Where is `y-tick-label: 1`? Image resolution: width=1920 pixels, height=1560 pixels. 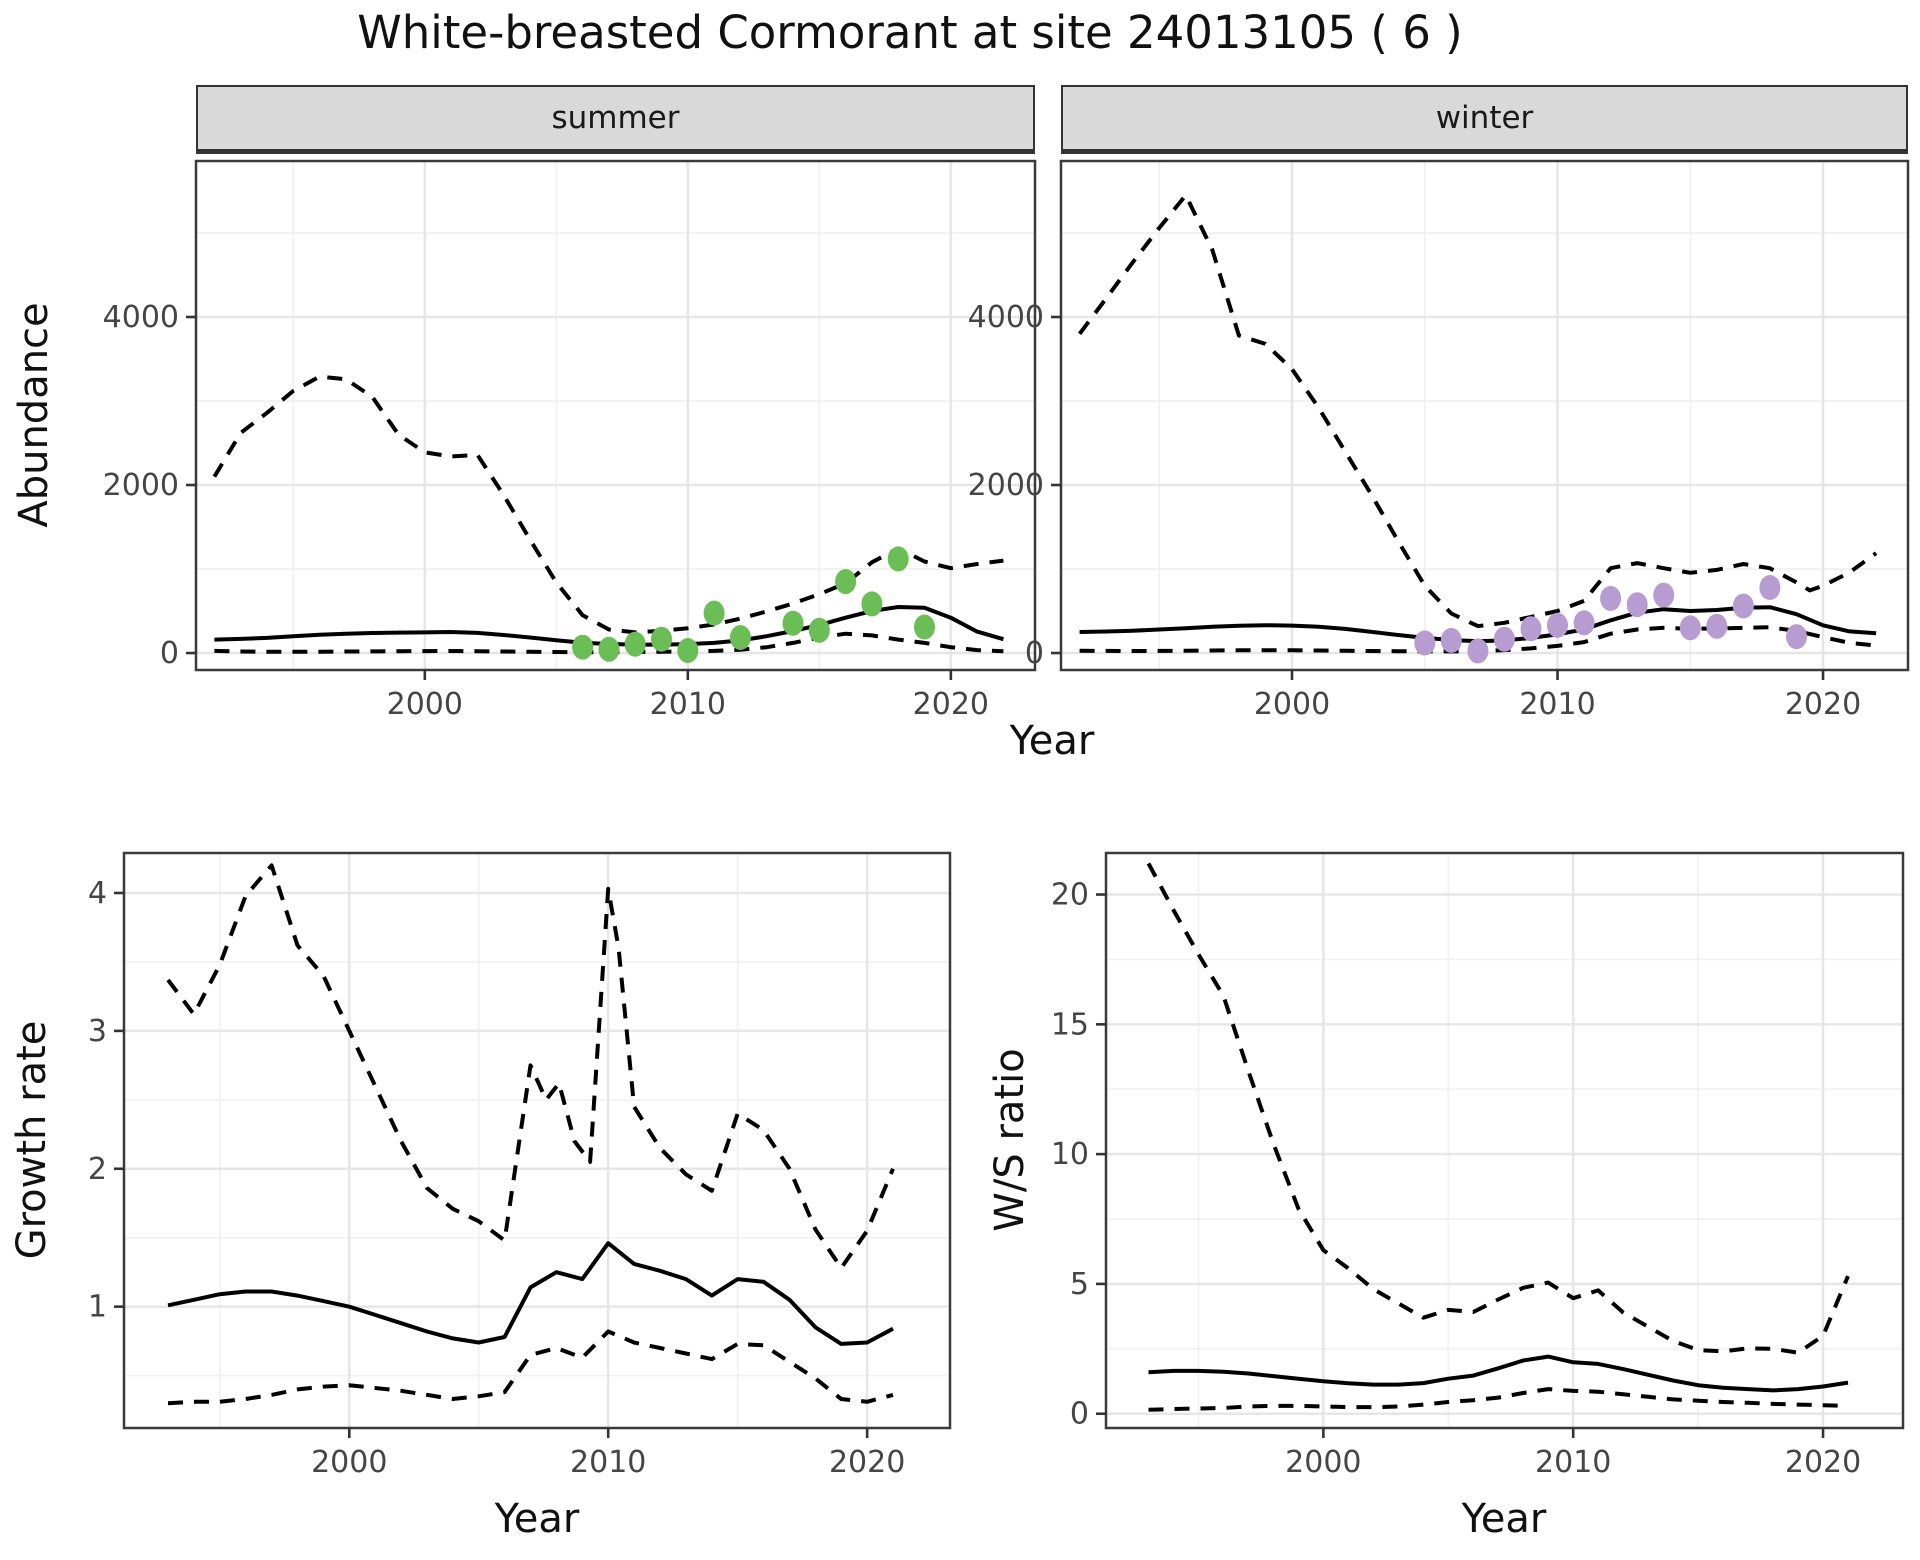 y-tick-label: 1 is located at coordinates (97, 1307).